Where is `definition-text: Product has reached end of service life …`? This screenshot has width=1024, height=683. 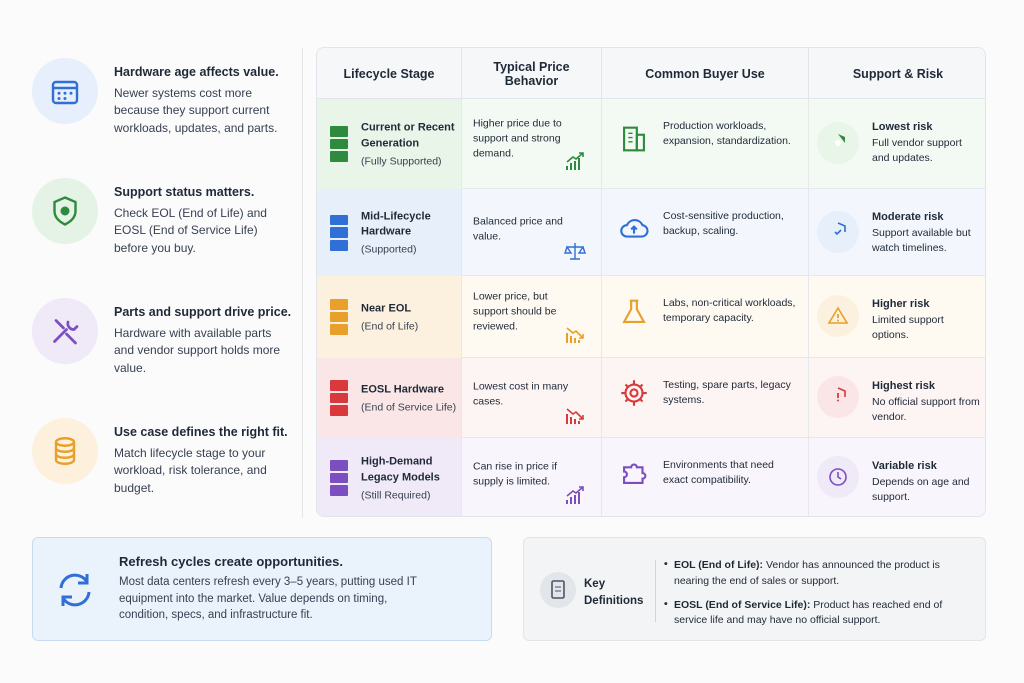 definition-text: Product has reached end of service life … is located at coordinates (808, 612).